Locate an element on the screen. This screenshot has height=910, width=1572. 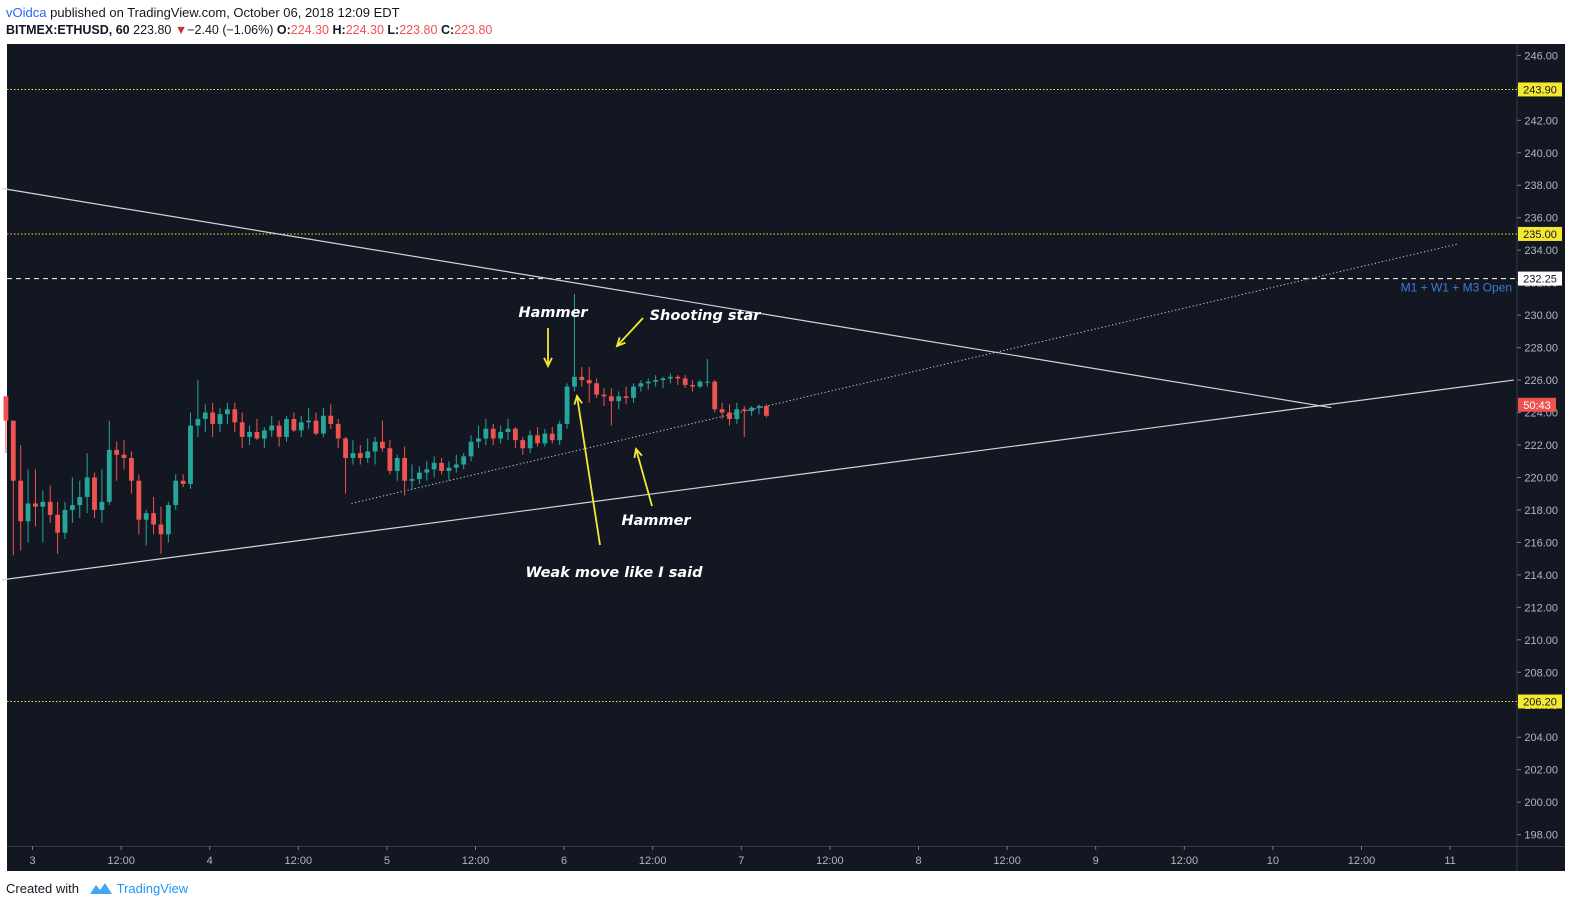
author-link: vOidca is located at coordinates (26, 12).